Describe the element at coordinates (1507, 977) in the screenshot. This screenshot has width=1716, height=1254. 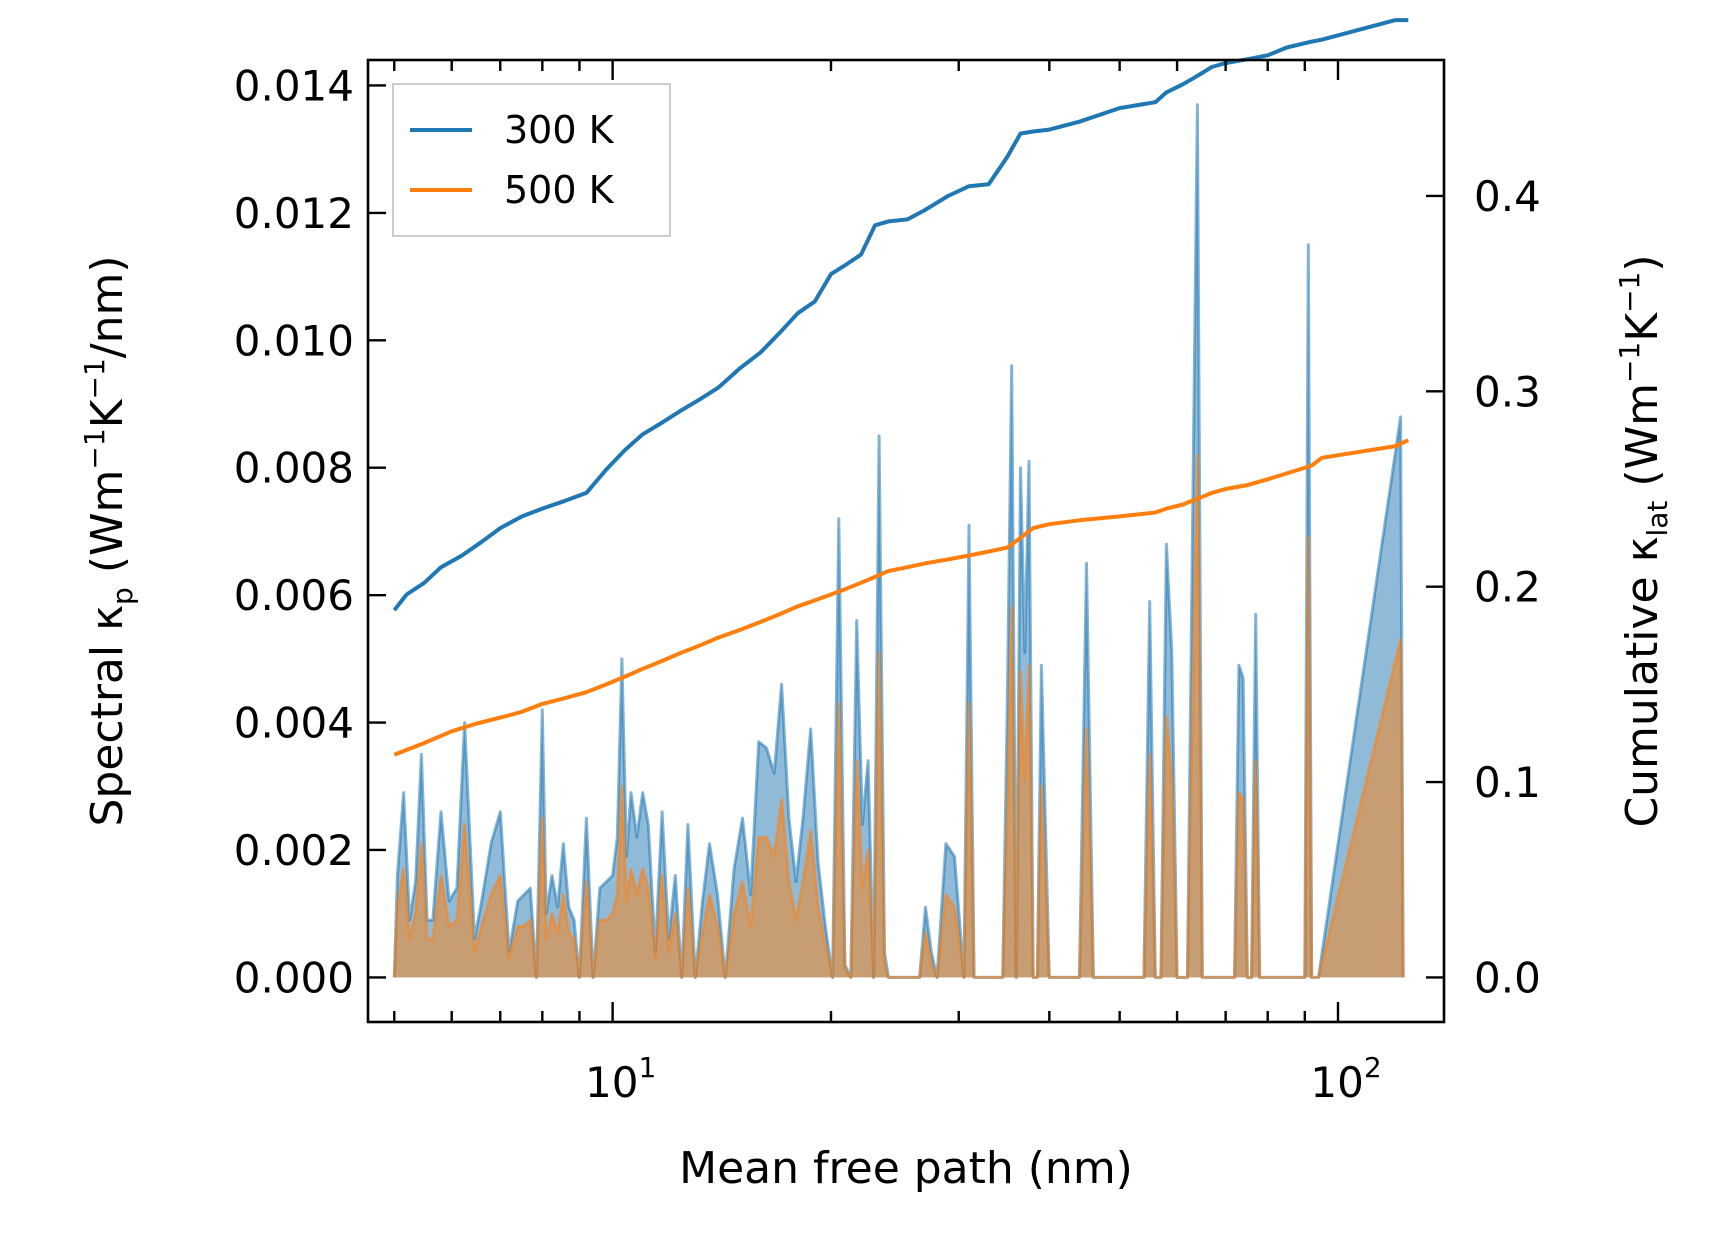
I see `y-right-tick-label: 0.0` at that location.